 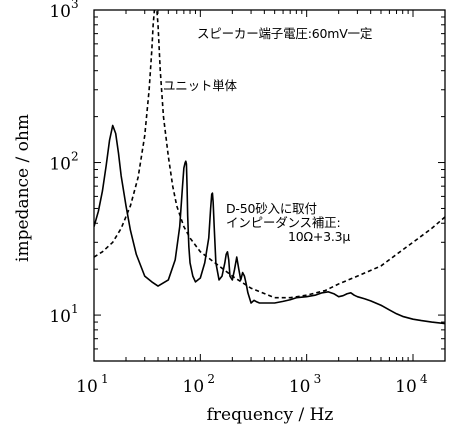 I want to click on annotation-condition-line: スピーカー端子電圧:60mV一定, so click(x=285, y=33).